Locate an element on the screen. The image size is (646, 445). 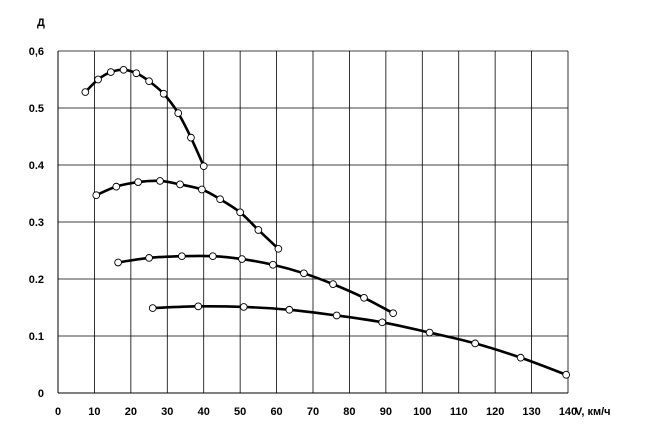
x-tick-label: 30 is located at coordinates (167, 412).